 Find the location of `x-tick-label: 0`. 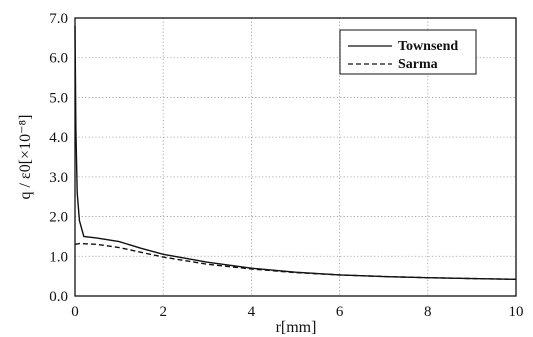

x-tick-label: 0 is located at coordinates (75, 312).